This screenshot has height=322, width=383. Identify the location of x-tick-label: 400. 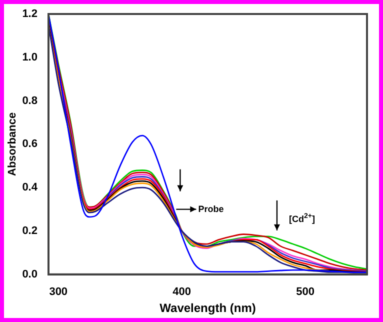
(181, 292).